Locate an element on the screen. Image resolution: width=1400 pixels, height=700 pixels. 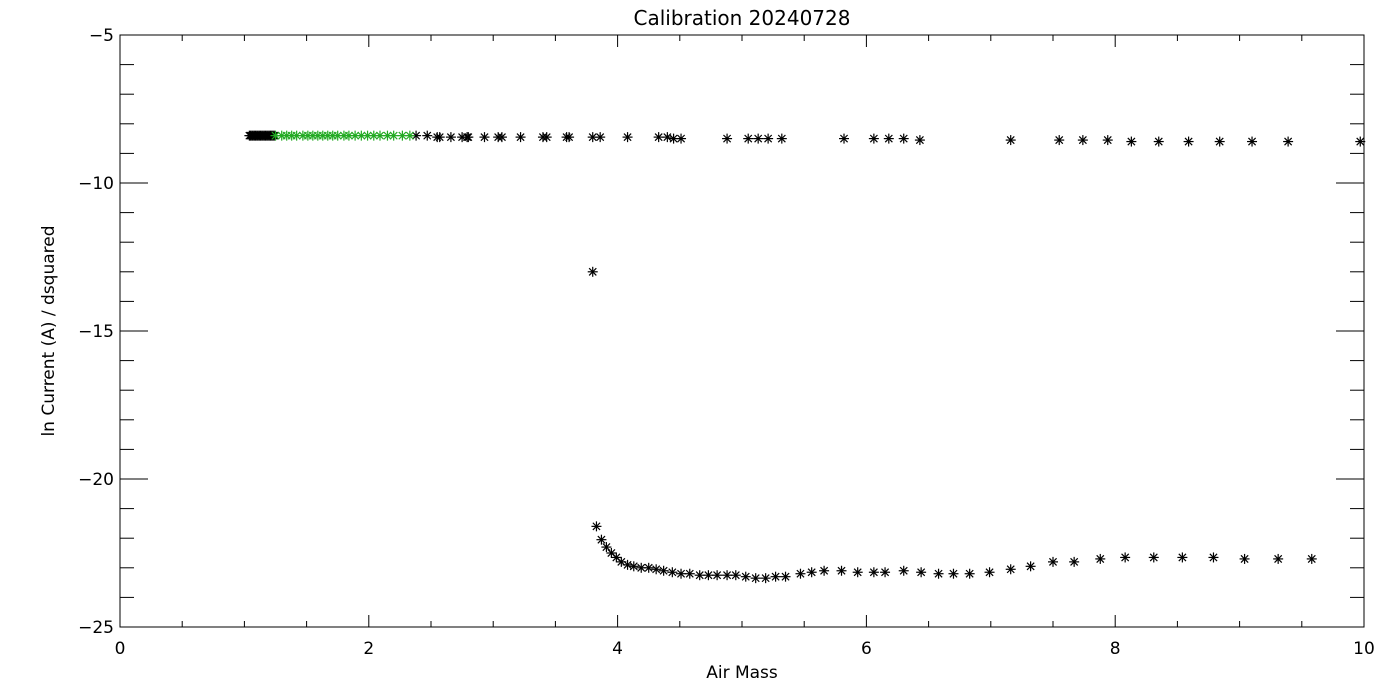
y-tick-label: −5 is located at coordinates (101, 36).